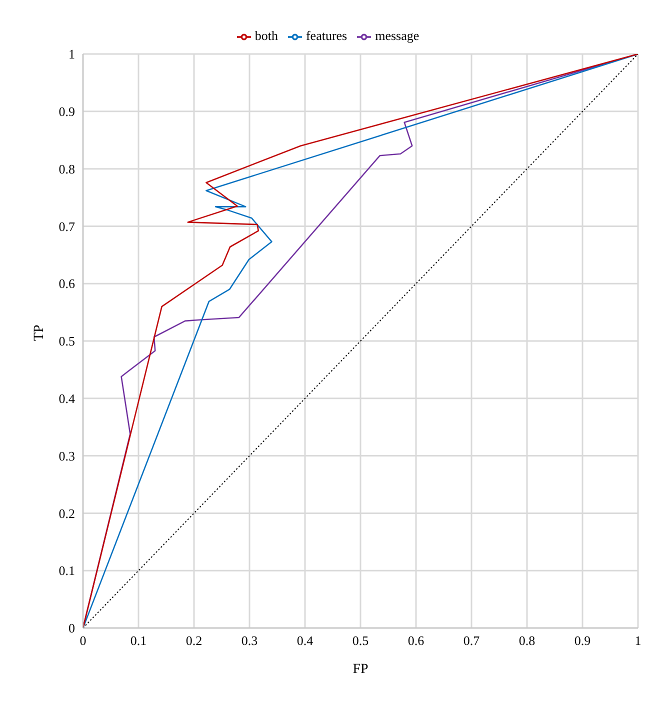  I want to click on x-tick-label: 0.7, so click(471, 640).